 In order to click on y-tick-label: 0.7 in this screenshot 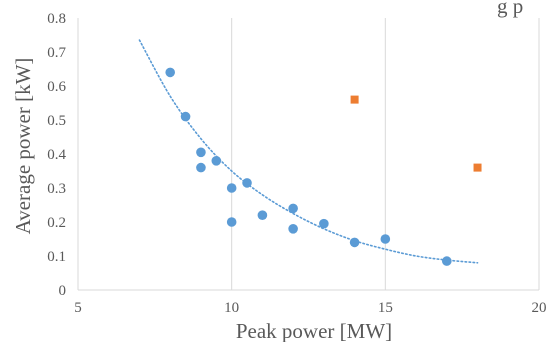, I will do `click(56, 53)`.